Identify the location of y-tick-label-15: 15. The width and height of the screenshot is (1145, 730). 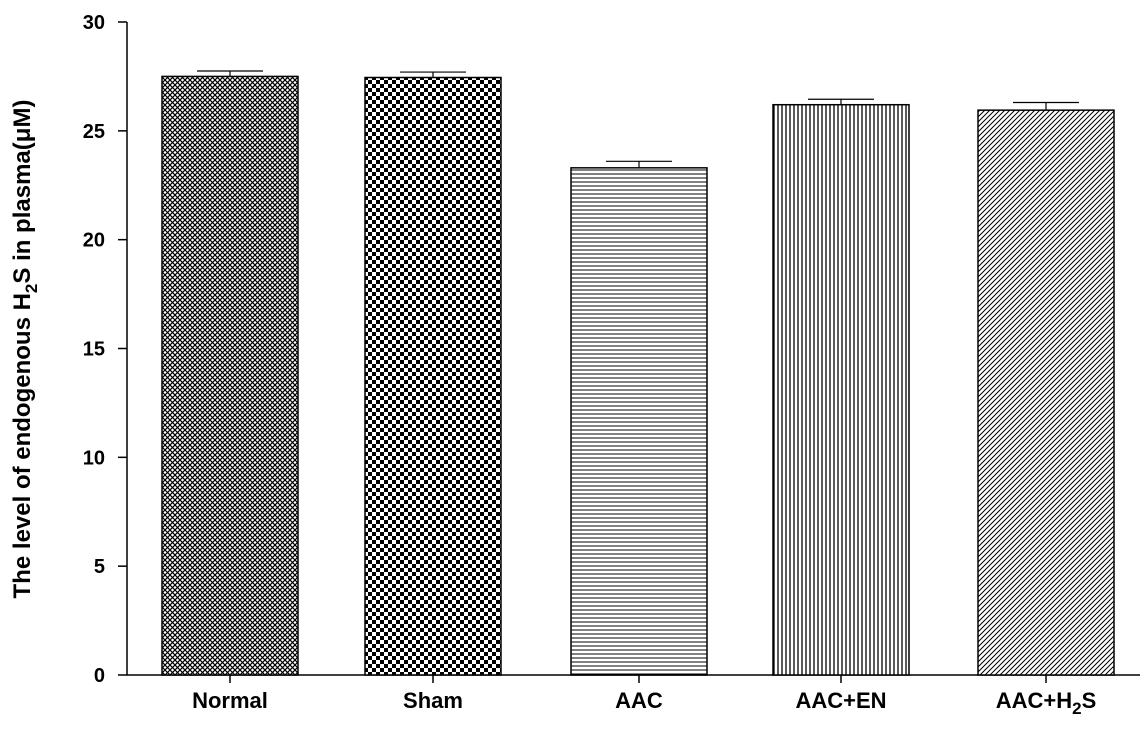
(94, 350).